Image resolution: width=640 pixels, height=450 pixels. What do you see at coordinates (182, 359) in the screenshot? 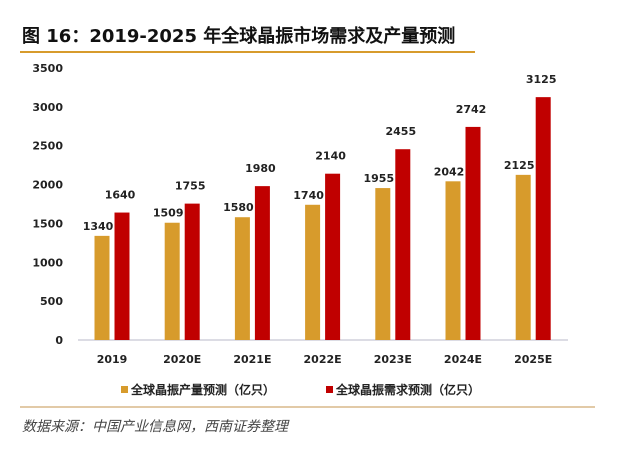
I see `x-tick-label: 2020E` at bounding box center [182, 359].